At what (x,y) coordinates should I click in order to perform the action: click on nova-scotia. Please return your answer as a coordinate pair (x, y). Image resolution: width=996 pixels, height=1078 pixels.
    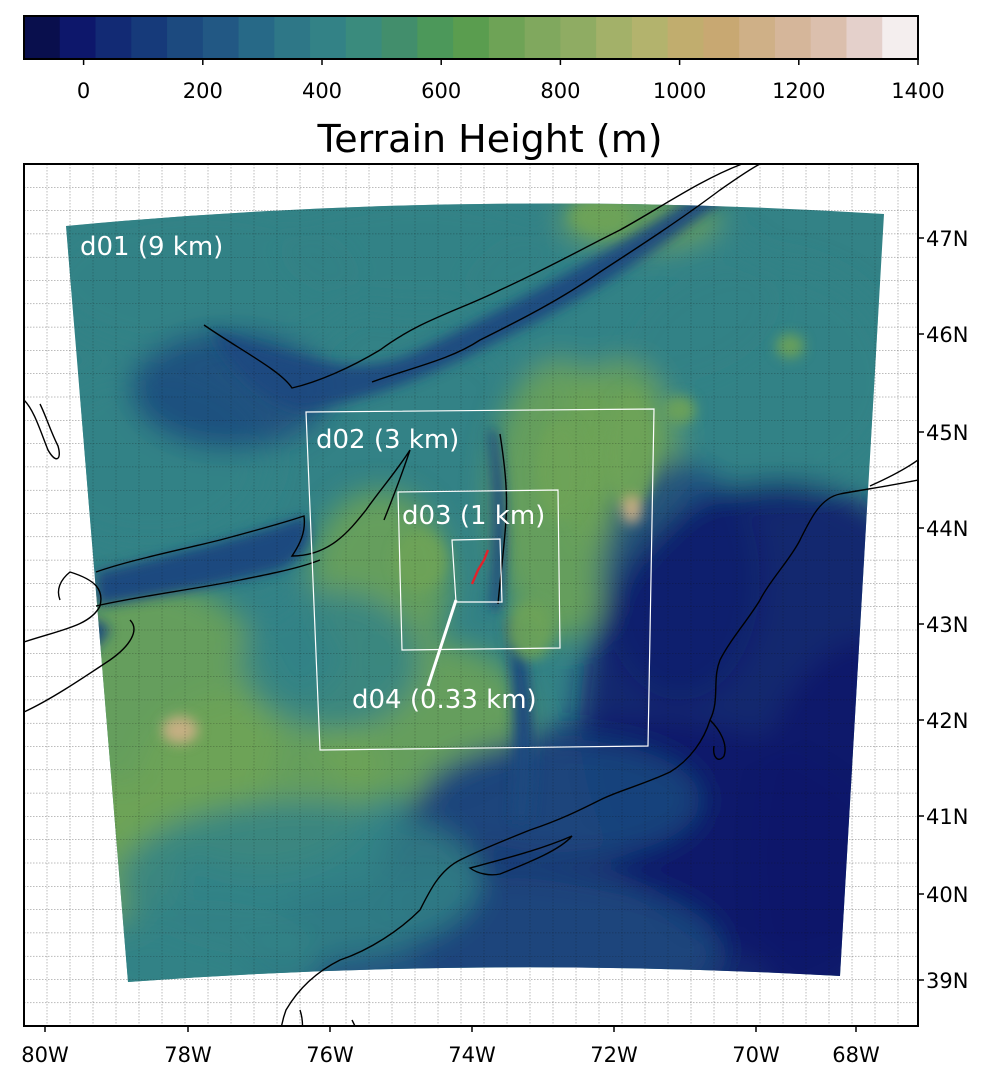
    Looking at the image, I should click on (893, 473).